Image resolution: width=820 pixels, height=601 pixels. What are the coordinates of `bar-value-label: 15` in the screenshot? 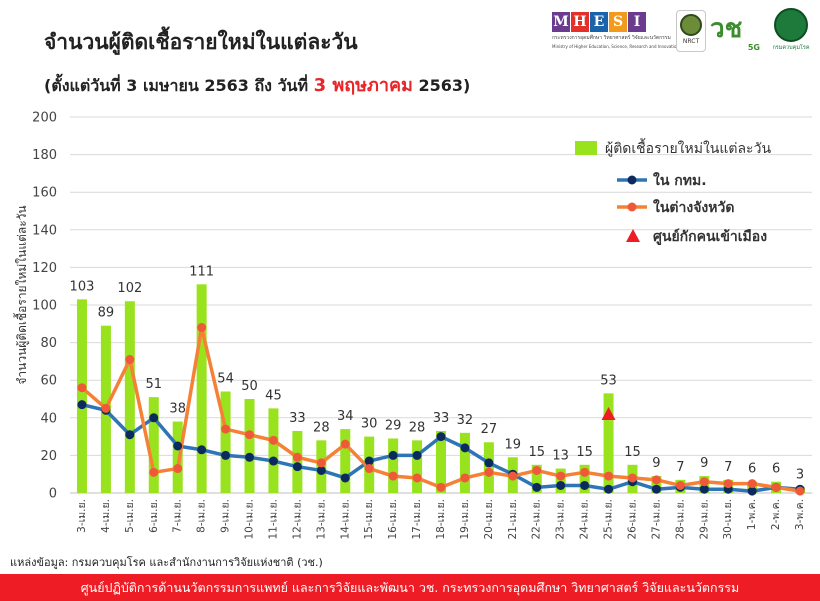 It's located at (584, 452).